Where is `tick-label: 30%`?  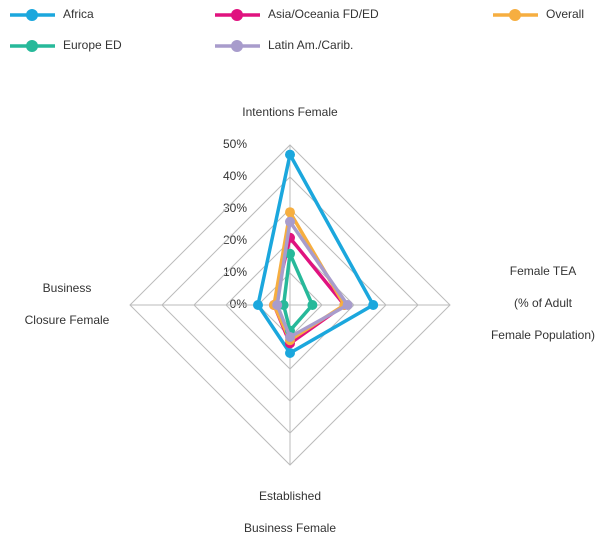
tick-label: 30% is located at coordinates (235, 208).